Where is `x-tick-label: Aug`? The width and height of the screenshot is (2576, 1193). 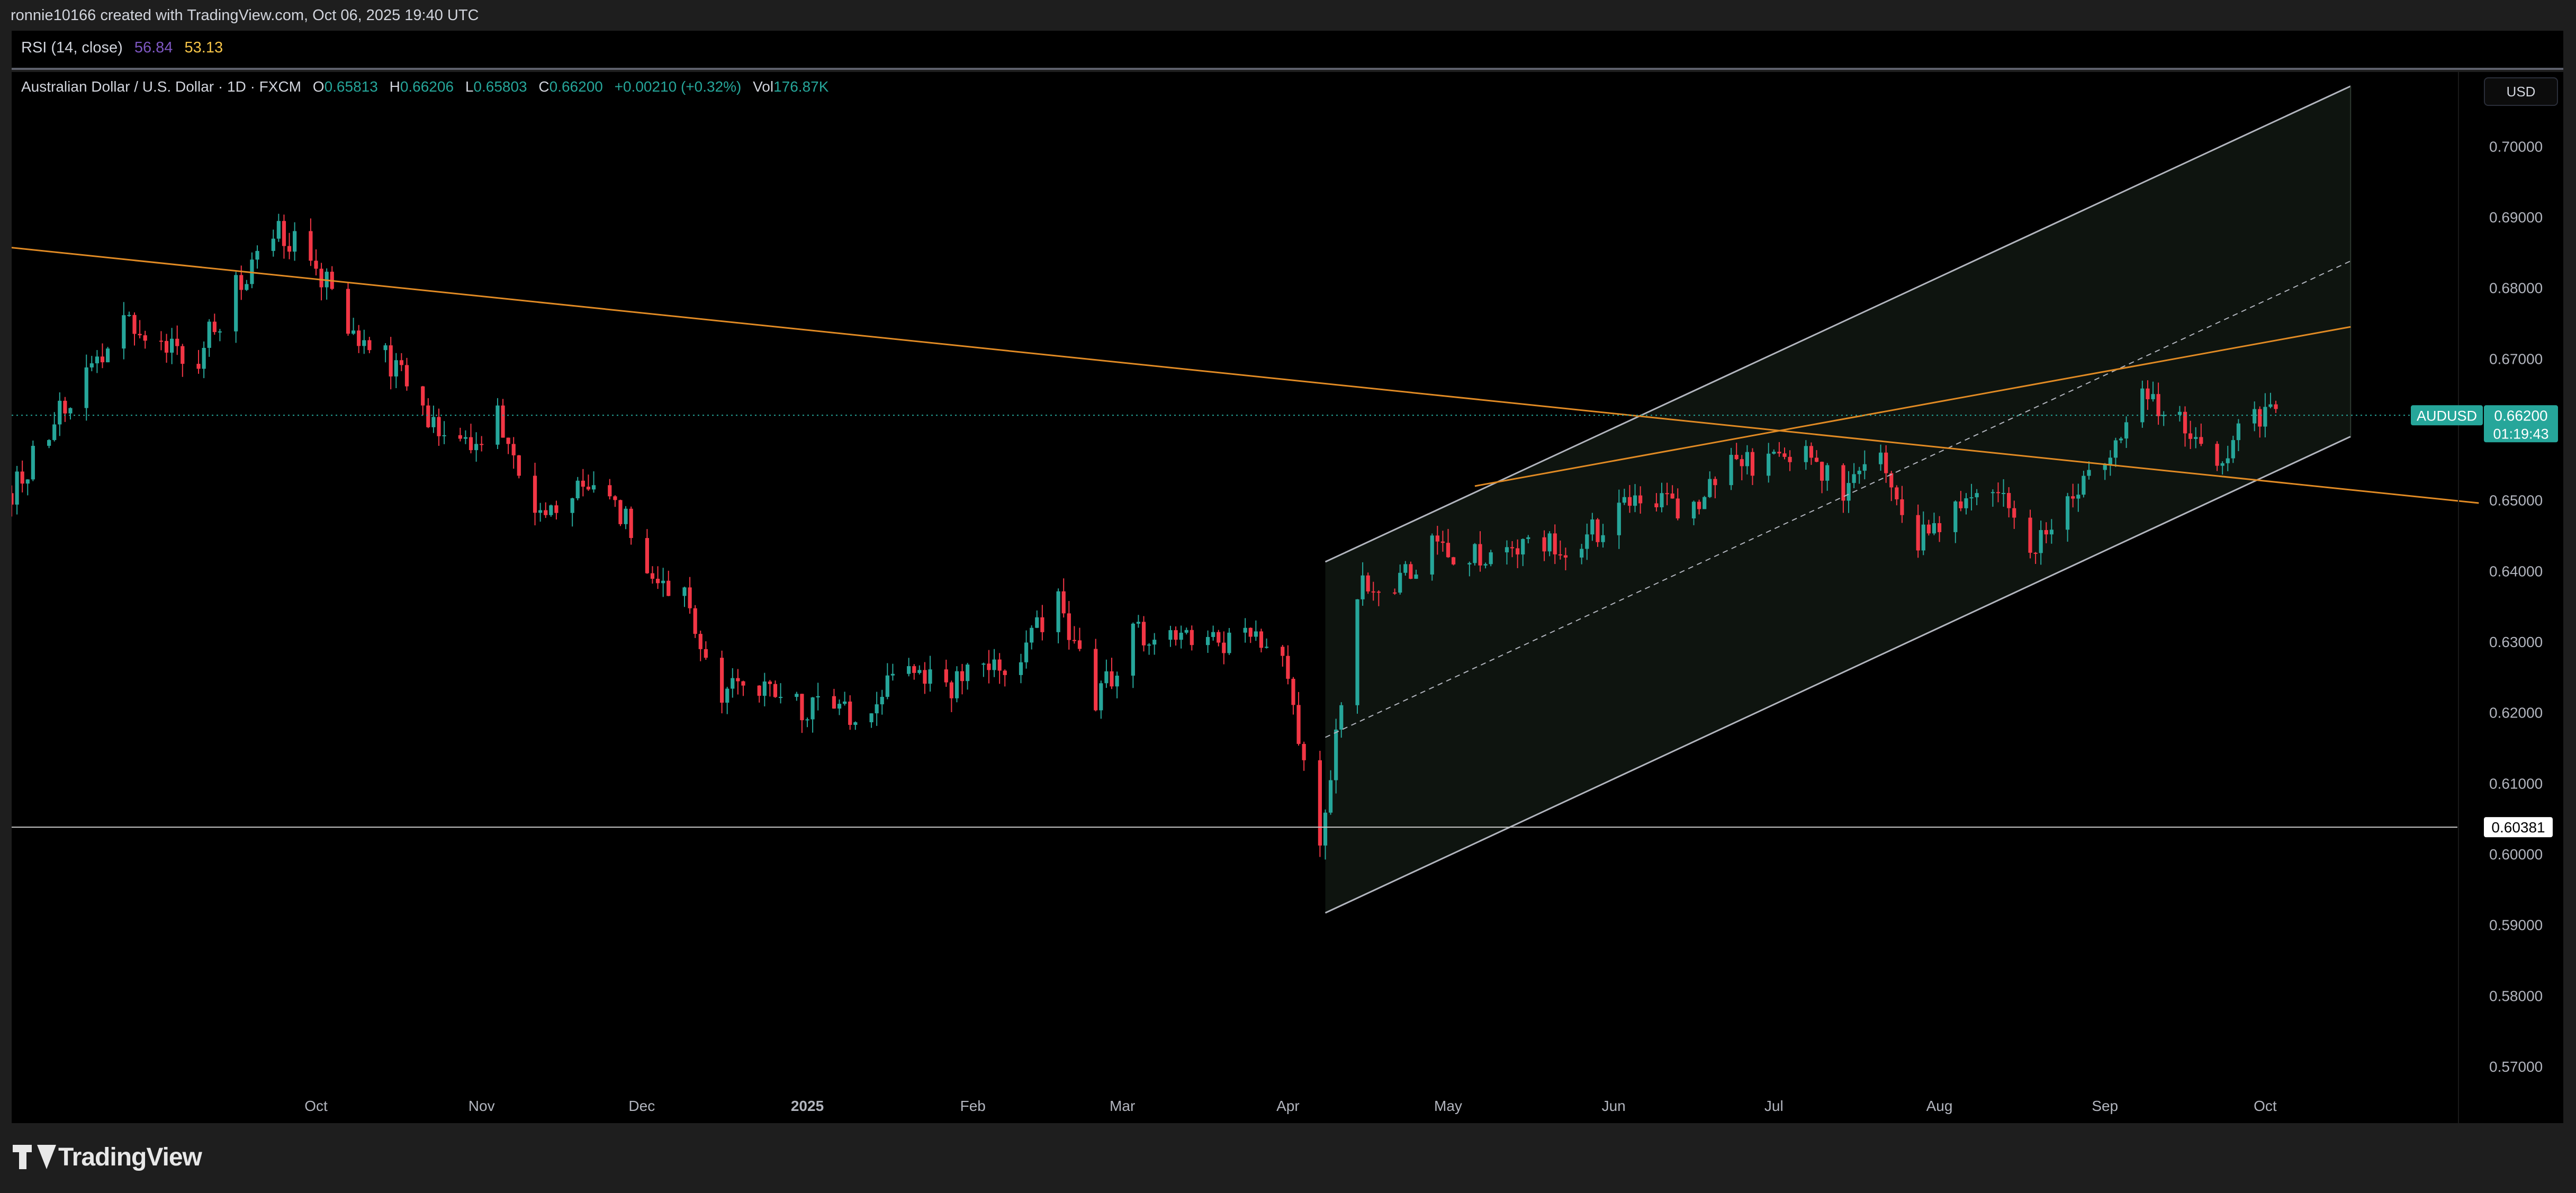 x-tick-label: Aug is located at coordinates (1940, 1106).